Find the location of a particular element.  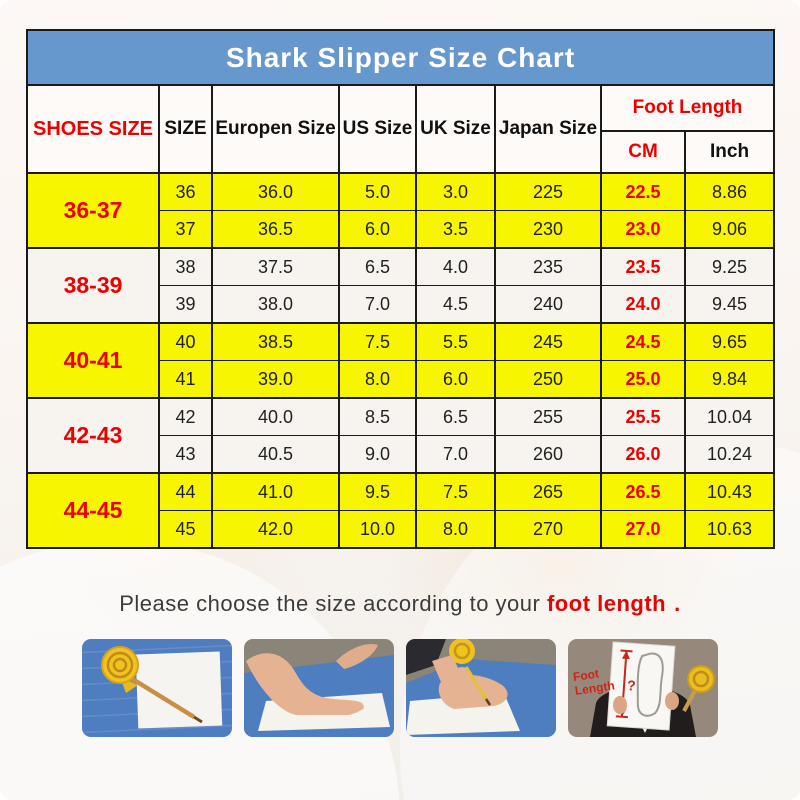

col-header-shoes-size: SHOES SIZE is located at coordinates (93, 129).